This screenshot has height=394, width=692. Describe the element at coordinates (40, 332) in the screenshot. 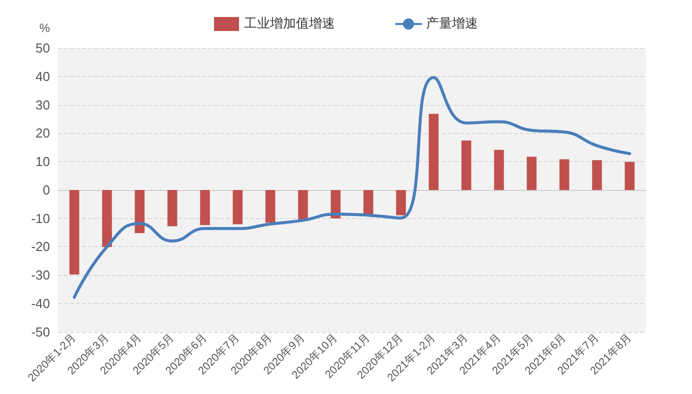

I see `y-tick-label: -50` at that location.